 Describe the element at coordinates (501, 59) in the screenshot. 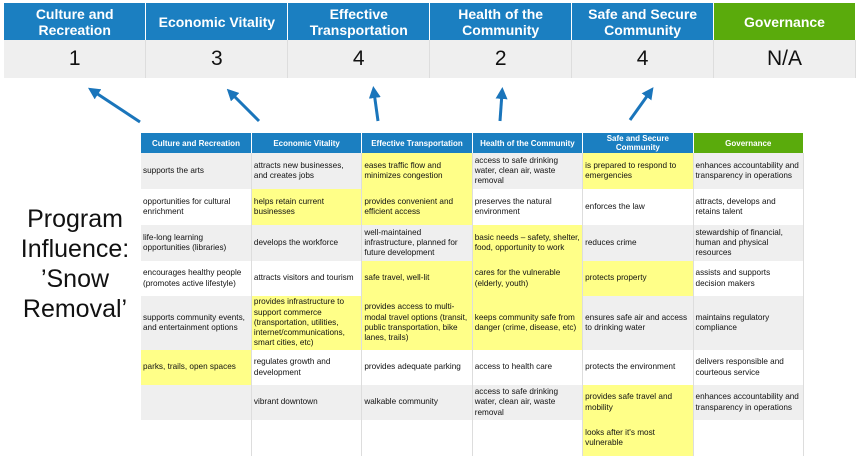

I see `summary-score: 2` at that location.